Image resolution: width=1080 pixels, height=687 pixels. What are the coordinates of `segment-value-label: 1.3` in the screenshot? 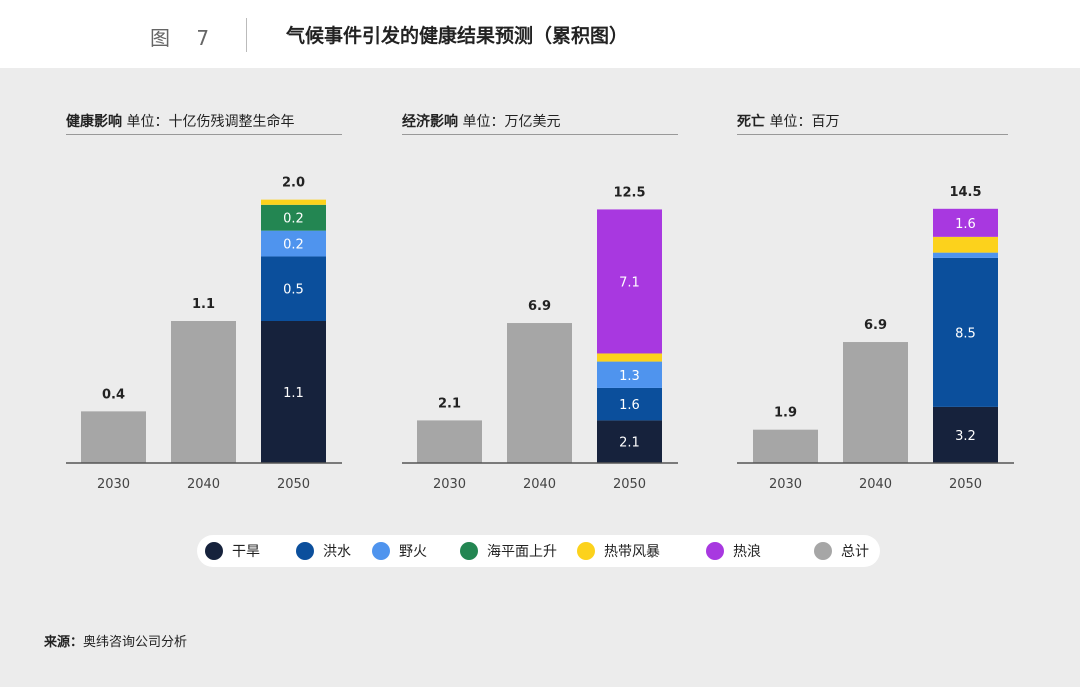 It's located at (629, 376).